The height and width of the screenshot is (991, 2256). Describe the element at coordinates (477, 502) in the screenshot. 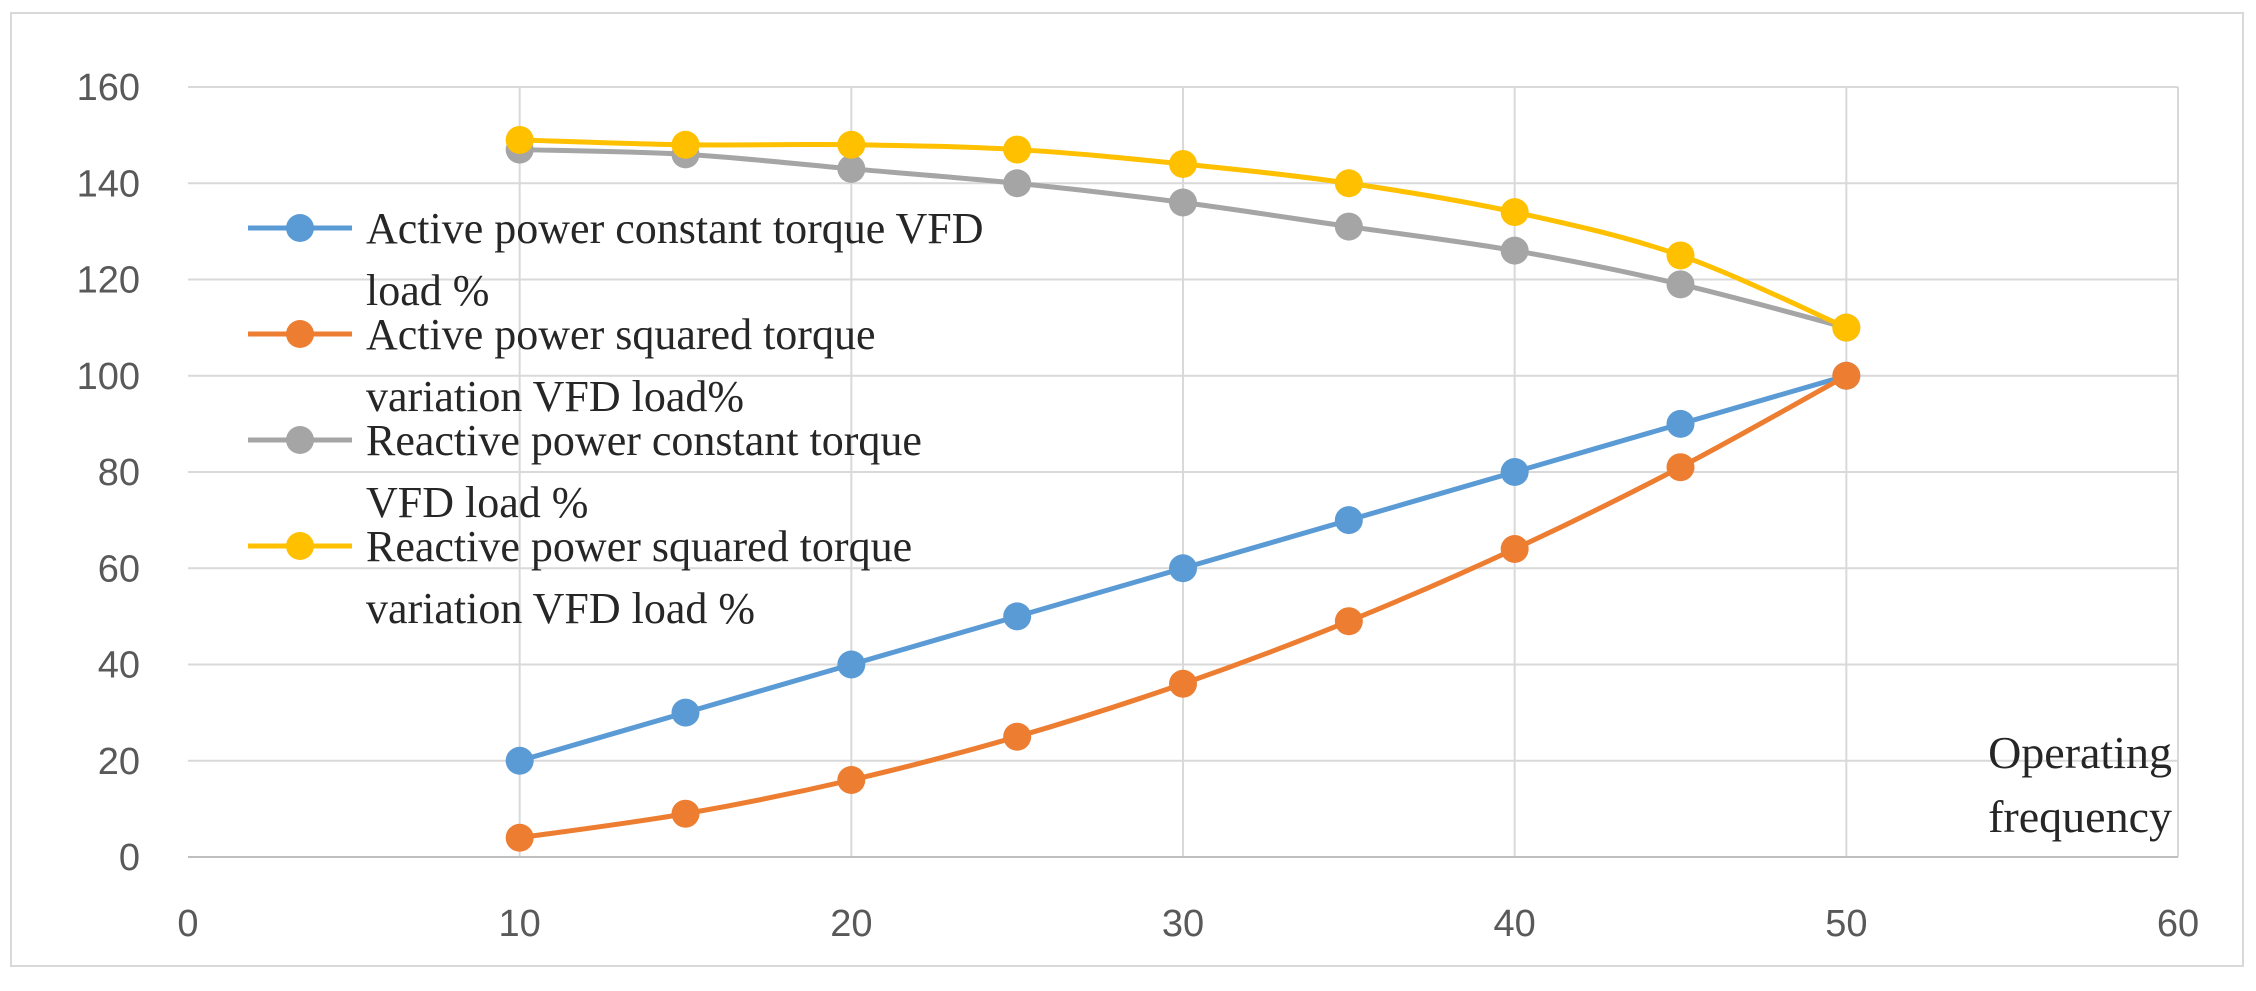

I see `legend-entry-text: VFD load %` at that location.